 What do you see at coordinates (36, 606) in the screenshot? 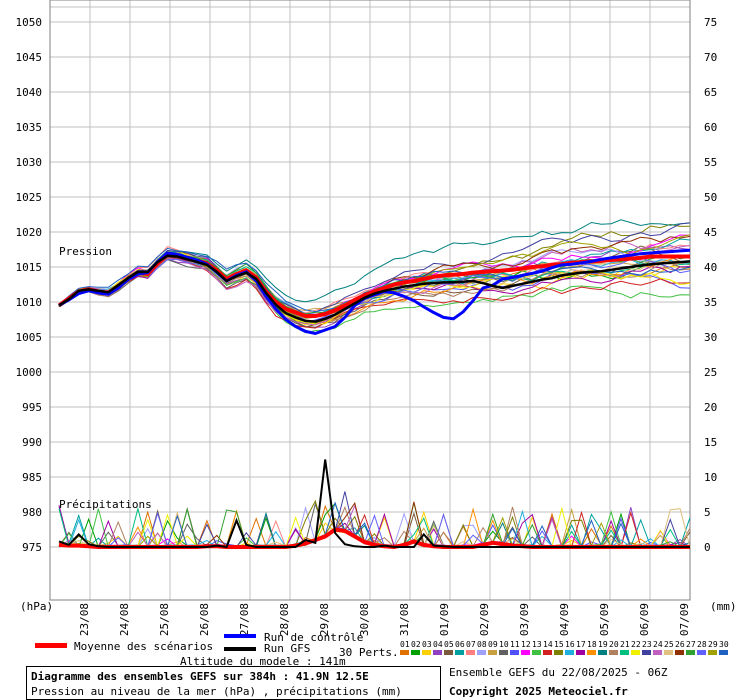
I see `left-unit-label: (hPa)` at bounding box center [36, 606].